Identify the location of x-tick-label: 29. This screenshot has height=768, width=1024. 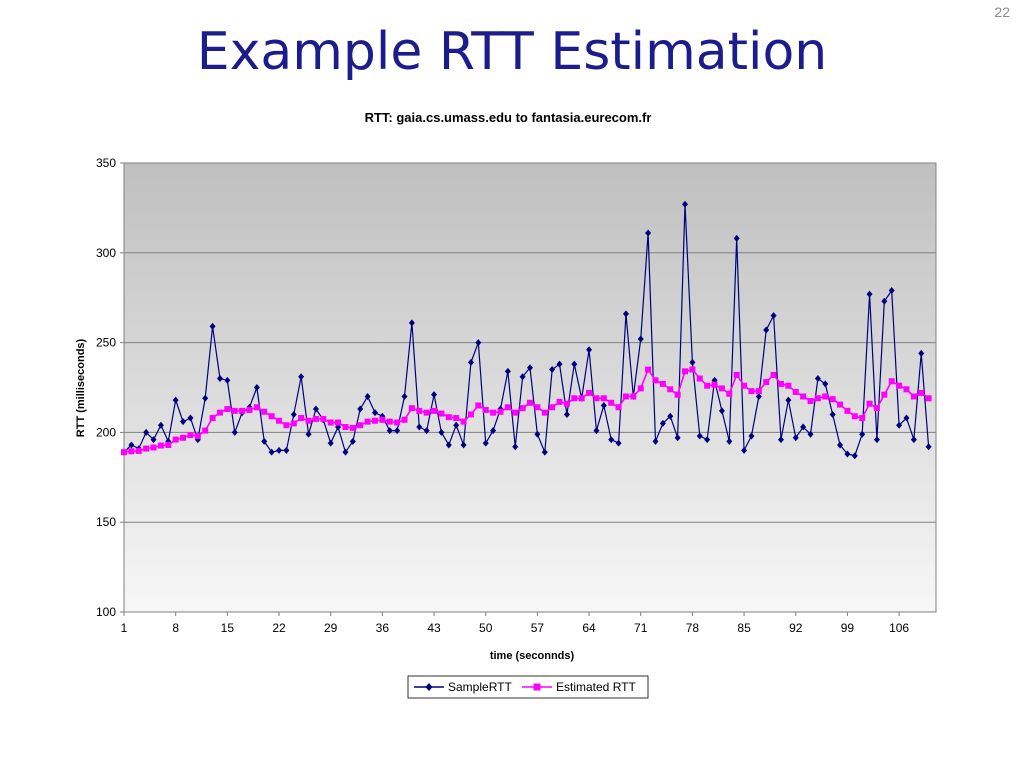
(331, 628).